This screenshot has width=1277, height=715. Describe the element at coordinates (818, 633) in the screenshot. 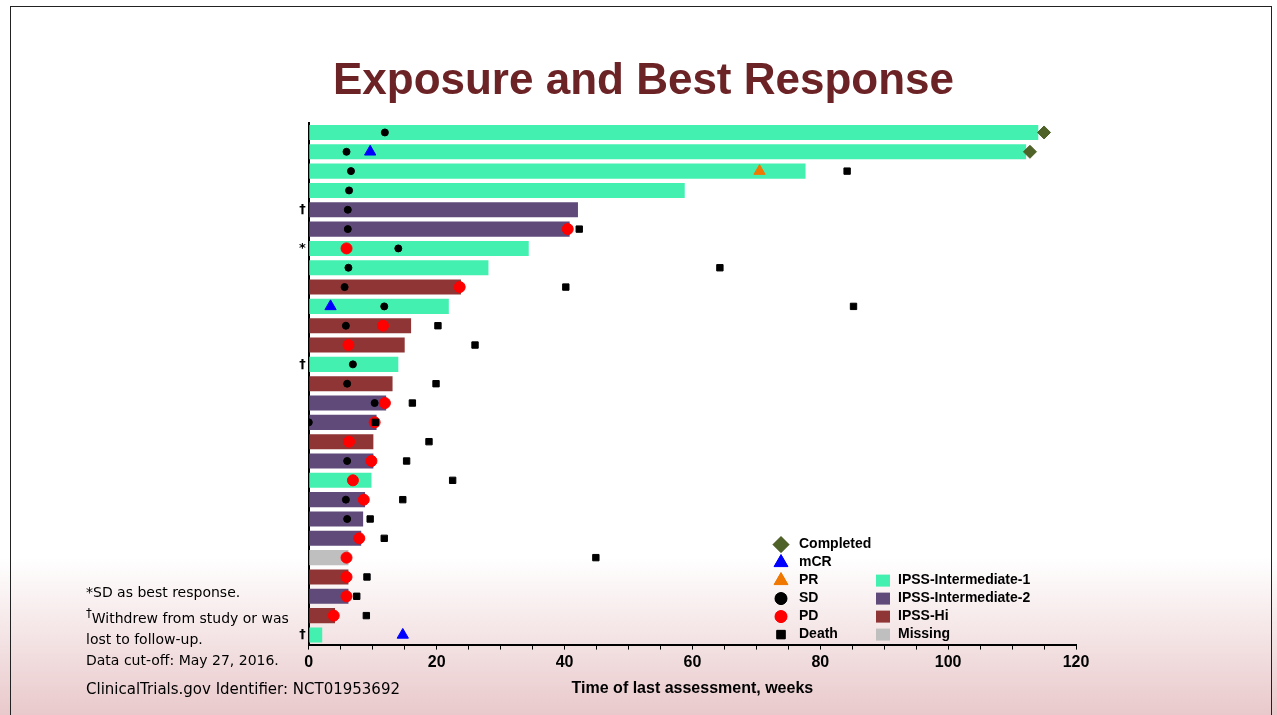

I see `legend-label: Death` at that location.